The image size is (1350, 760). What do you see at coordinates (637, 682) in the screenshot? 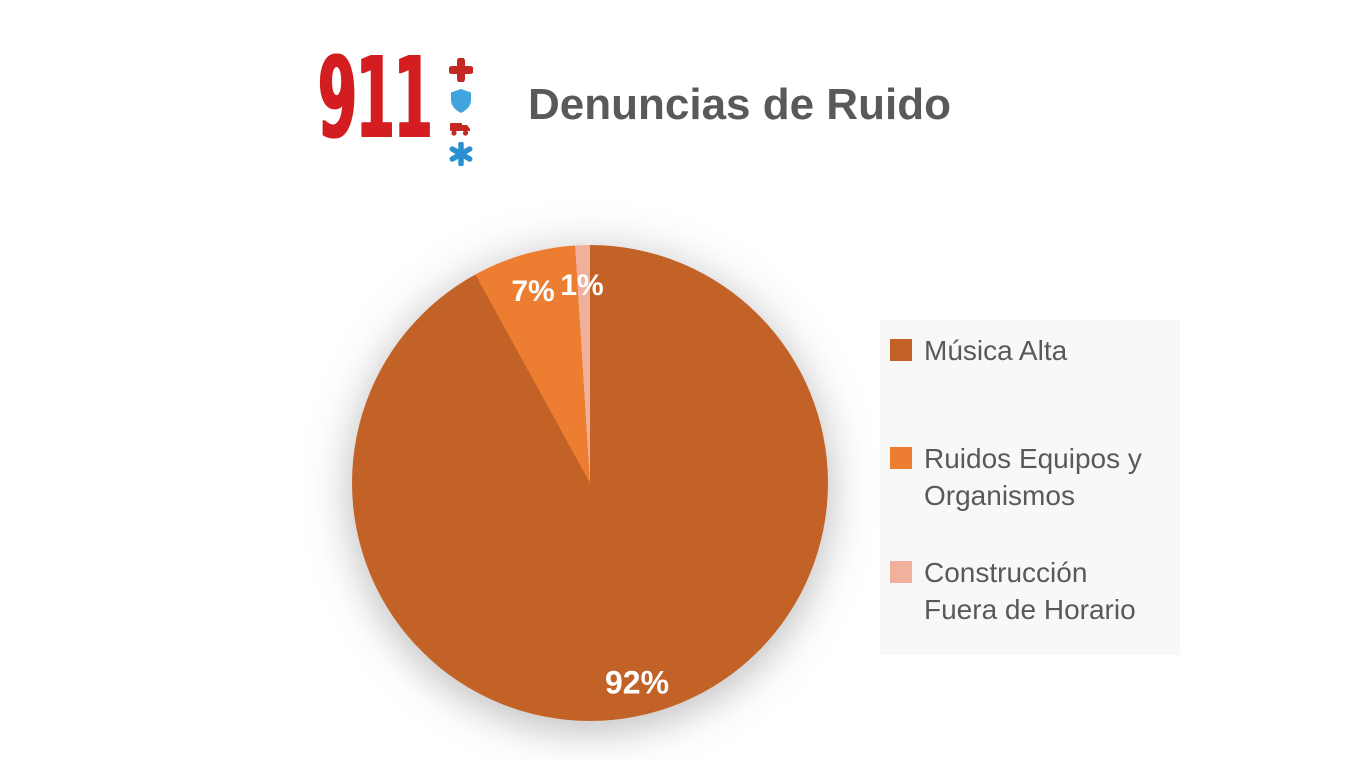
I see `data-label-musica-alta: 92%` at bounding box center [637, 682].